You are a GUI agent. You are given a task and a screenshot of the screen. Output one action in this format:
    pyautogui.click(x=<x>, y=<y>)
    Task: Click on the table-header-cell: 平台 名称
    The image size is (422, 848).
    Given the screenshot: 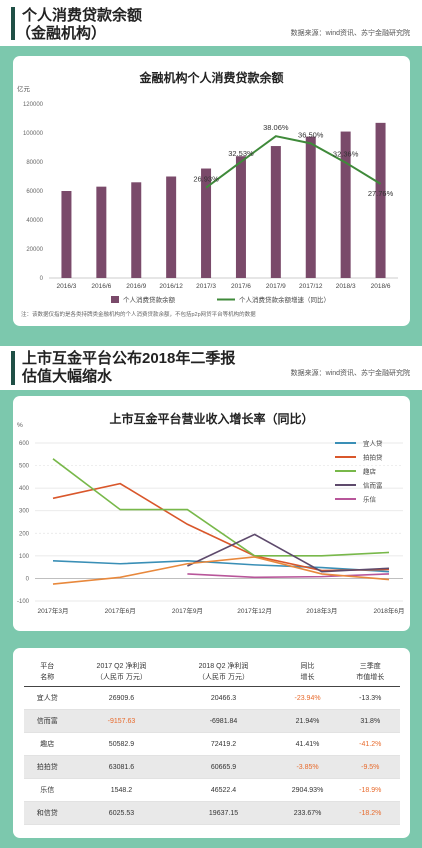 What is the action you would take?
    pyautogui.click(x=47, y=672)
    